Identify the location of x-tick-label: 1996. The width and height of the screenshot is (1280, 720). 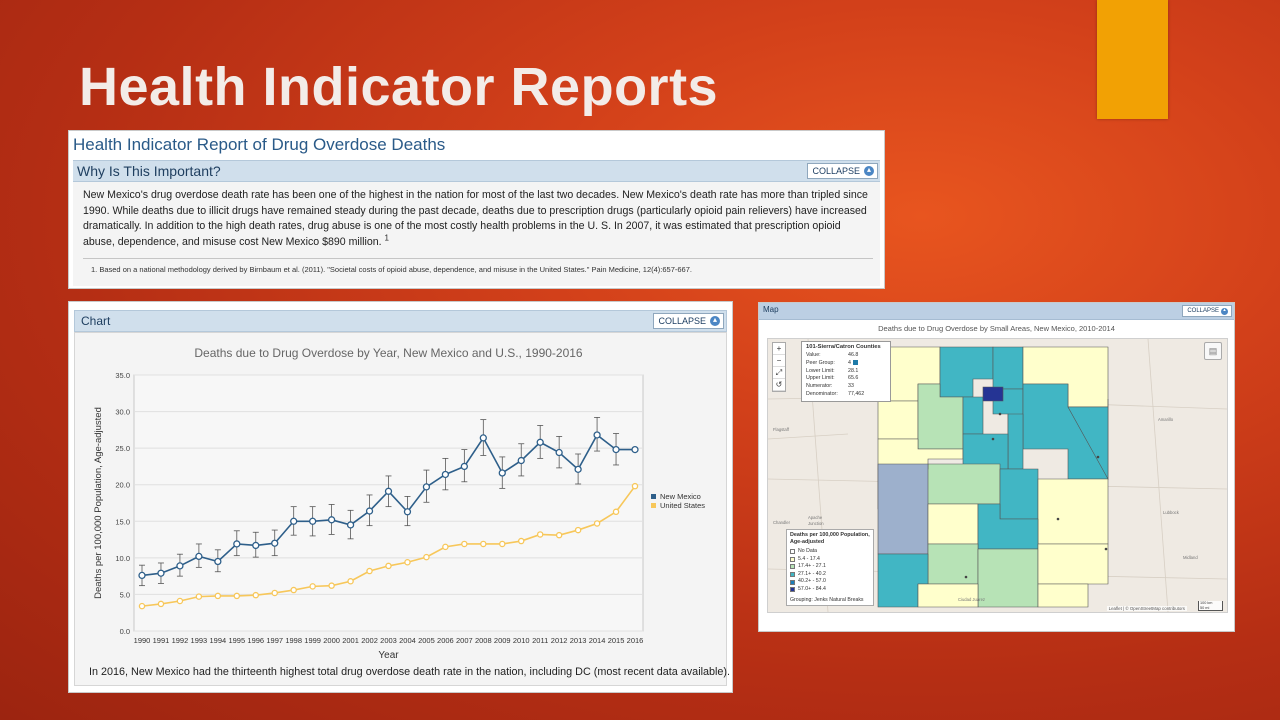
(255, 640).